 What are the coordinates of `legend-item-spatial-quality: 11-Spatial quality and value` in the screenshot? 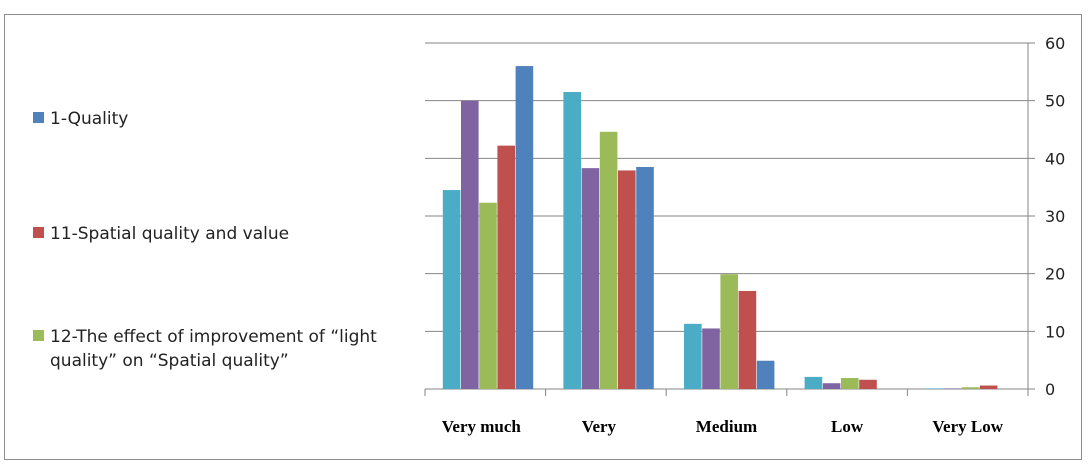 It's located at (221, 234).